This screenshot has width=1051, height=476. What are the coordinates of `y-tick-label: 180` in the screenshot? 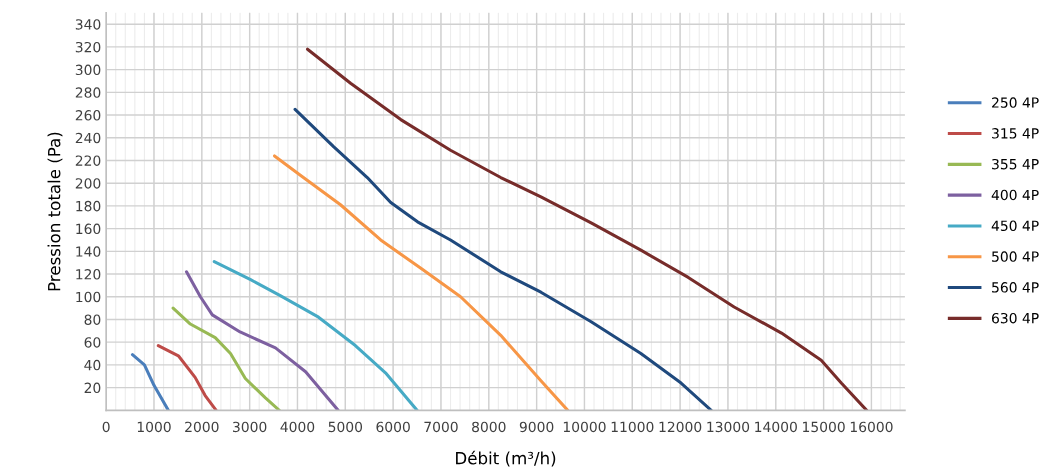 It's located at (88, 206).